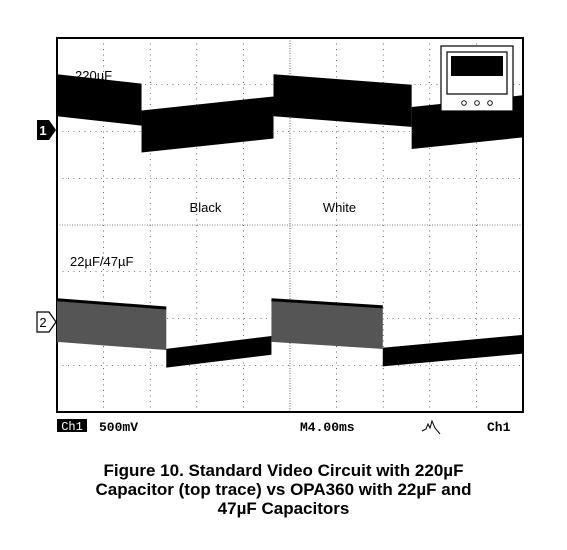 Image resolution: width=567 pixels, height=550 pixels. Describe the element at coordinates (327, 427) in the screenshot. I see `time-per-div: M4.00ms` at that location.